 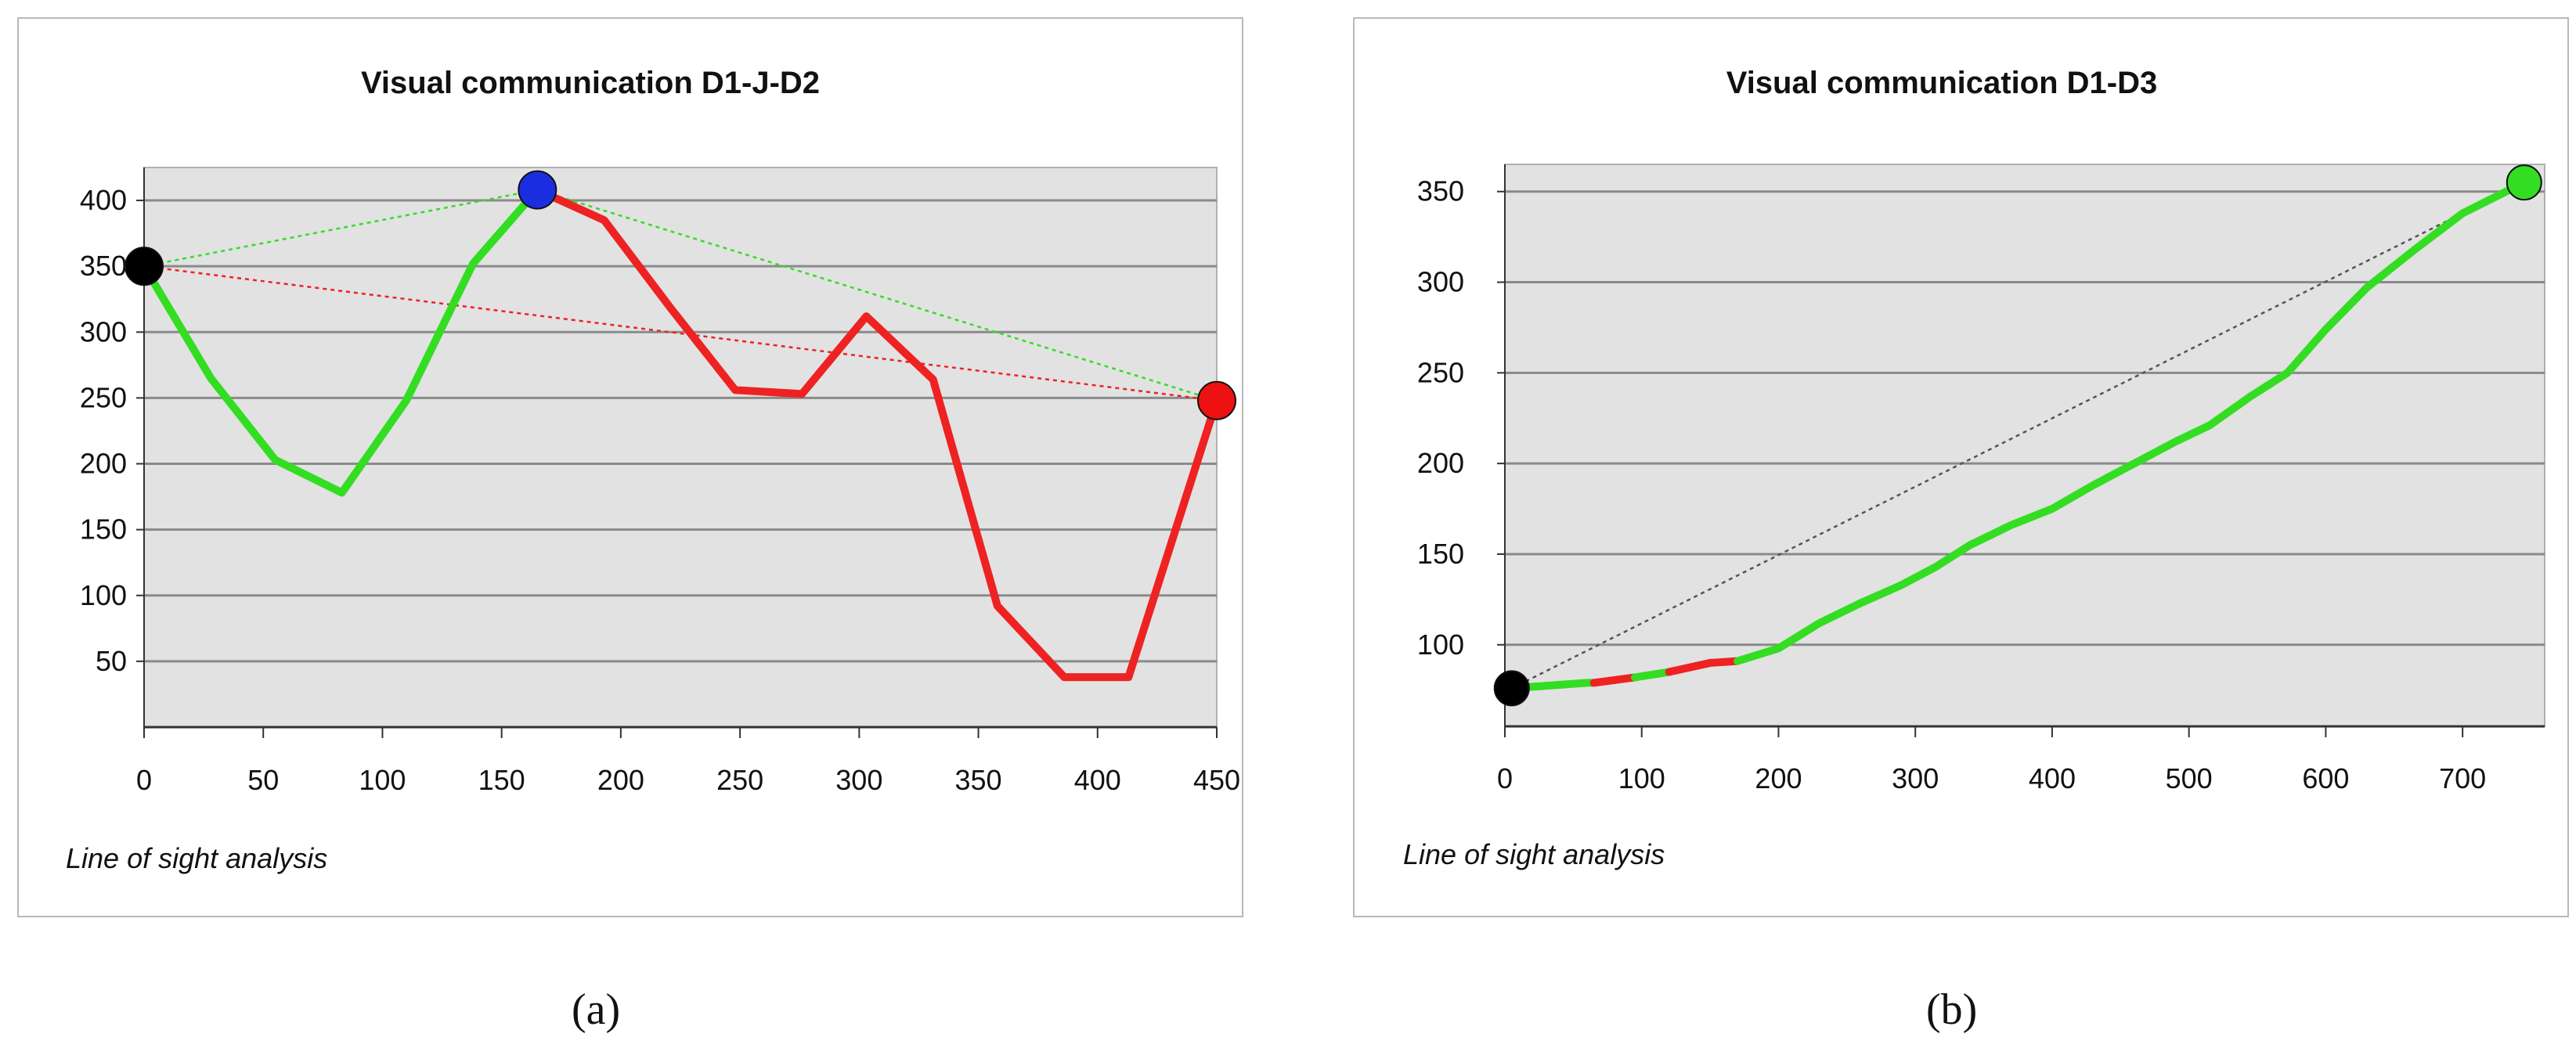 What do you see at coordinates (1440, 463) in the screenshot?
I see `chart-b-y-tick-label: 200` at bounding box center [1440, 463].